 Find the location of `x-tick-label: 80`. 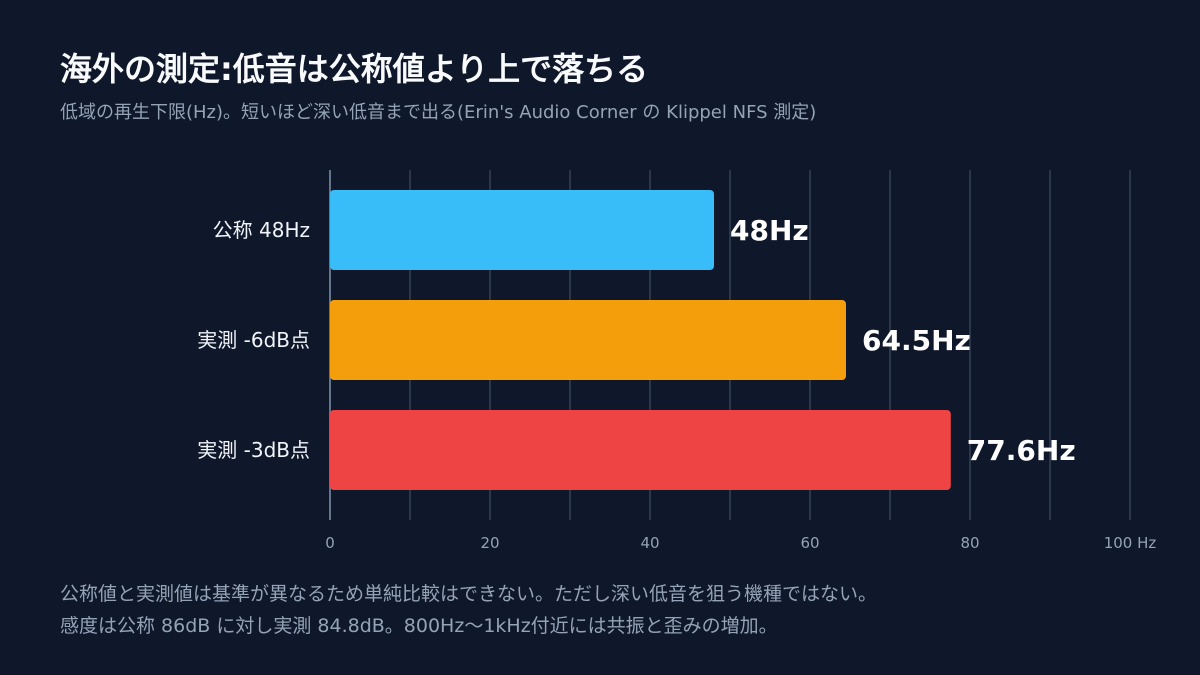

x-tick-label: 80 is located at coordinates (969, 543).